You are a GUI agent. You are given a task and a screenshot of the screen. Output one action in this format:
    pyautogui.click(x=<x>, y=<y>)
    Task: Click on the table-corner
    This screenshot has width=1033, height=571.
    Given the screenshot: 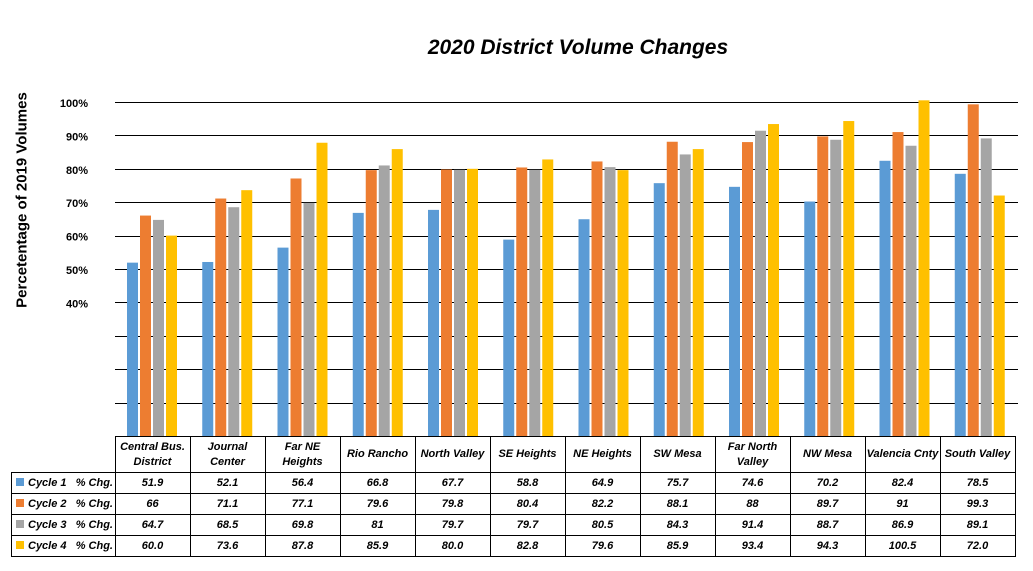 What is the action you would take?
    pyautogui.click(x=63, y=454)
    